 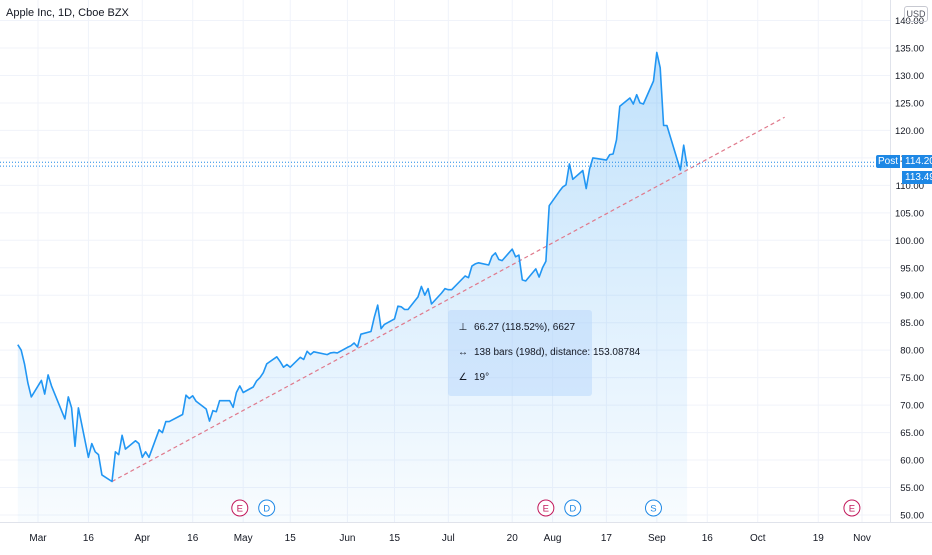 I want to click on event-marker-split, so click(x=653, y=508).